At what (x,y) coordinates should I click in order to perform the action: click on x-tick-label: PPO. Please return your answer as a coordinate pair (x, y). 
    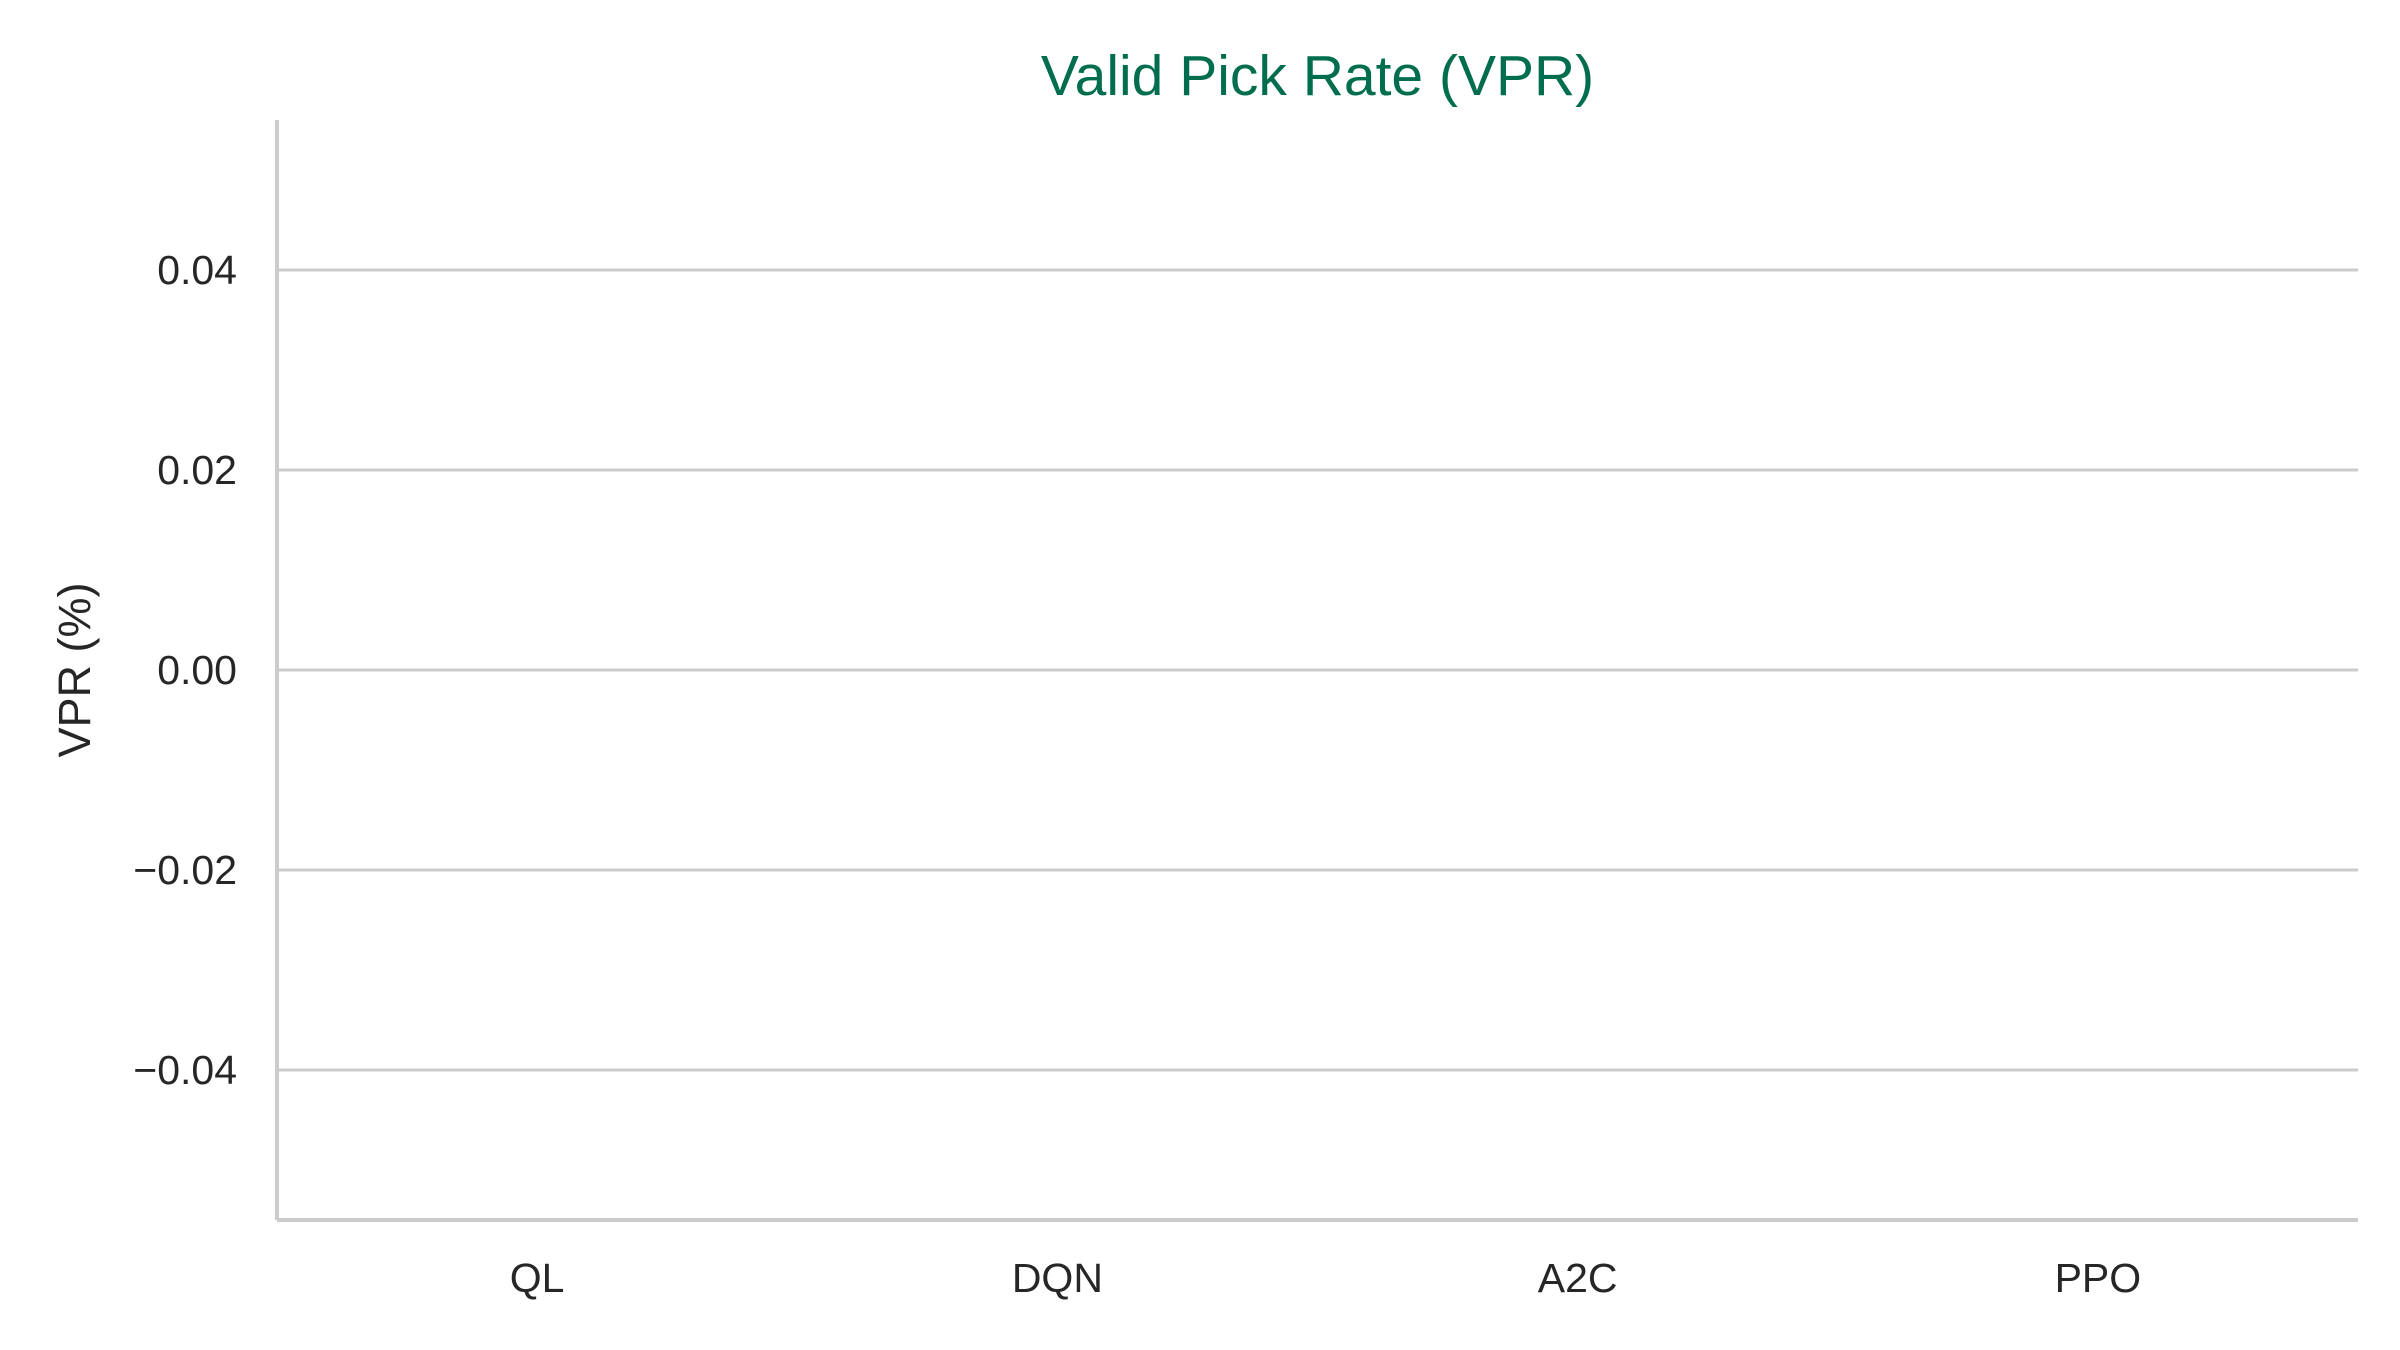
    Looking at the image, I should click on (2098, 1278).